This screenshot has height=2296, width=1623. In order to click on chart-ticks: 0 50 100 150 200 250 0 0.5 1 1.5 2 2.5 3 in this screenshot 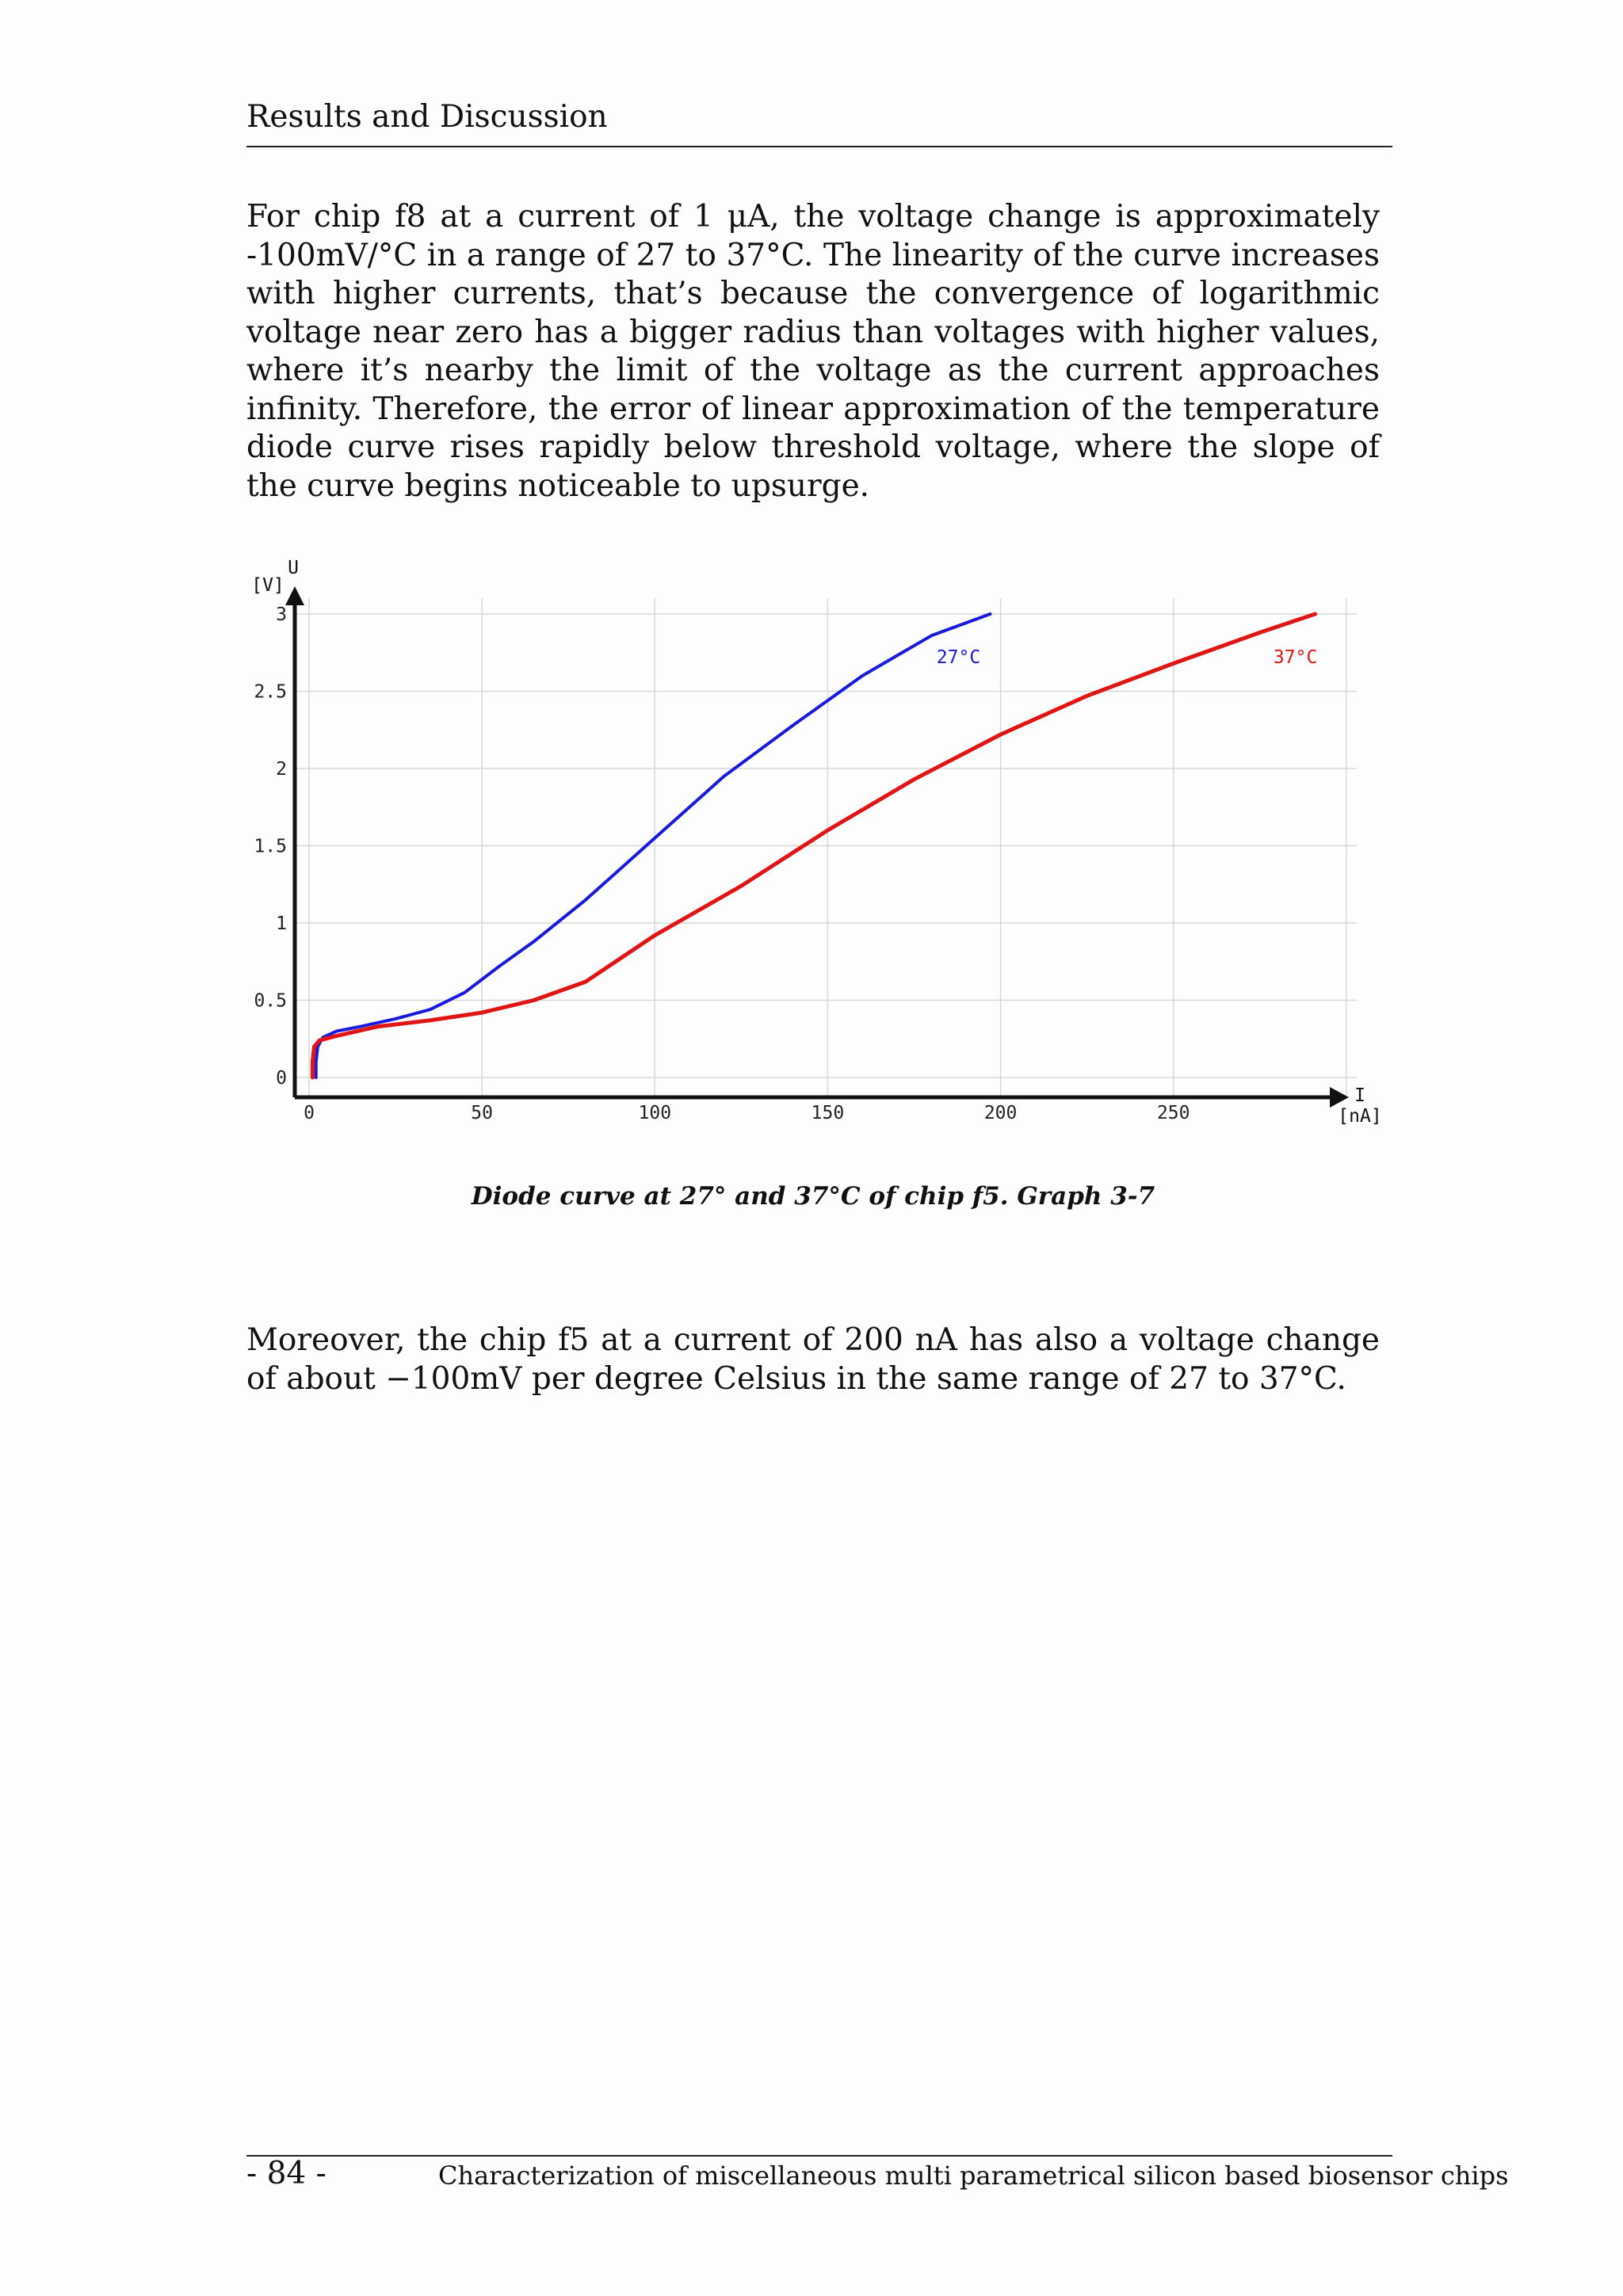, I will do `click(722, 864)`.